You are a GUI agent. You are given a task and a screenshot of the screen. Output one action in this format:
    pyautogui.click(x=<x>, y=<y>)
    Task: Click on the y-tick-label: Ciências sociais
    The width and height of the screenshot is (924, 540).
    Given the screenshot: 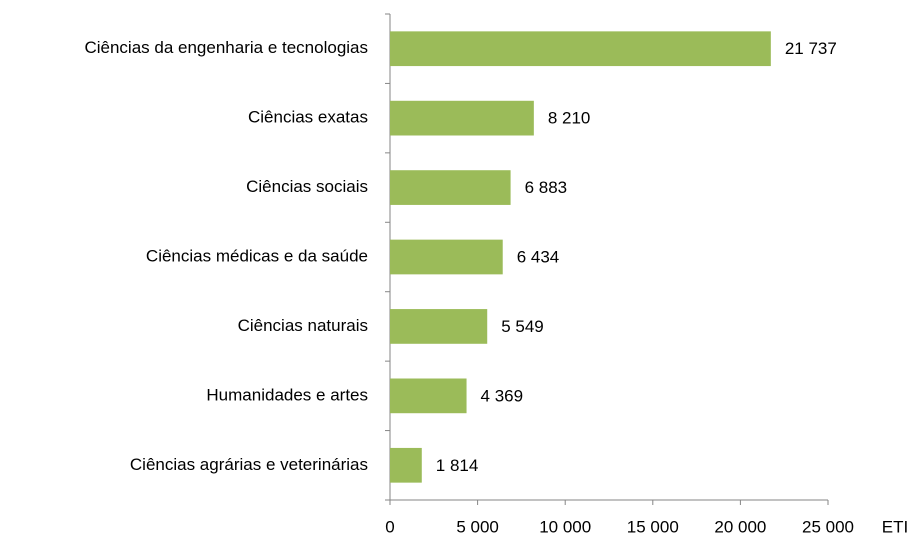 What is the action you would take?
    pyautogui.click(x=307, y=186)
    